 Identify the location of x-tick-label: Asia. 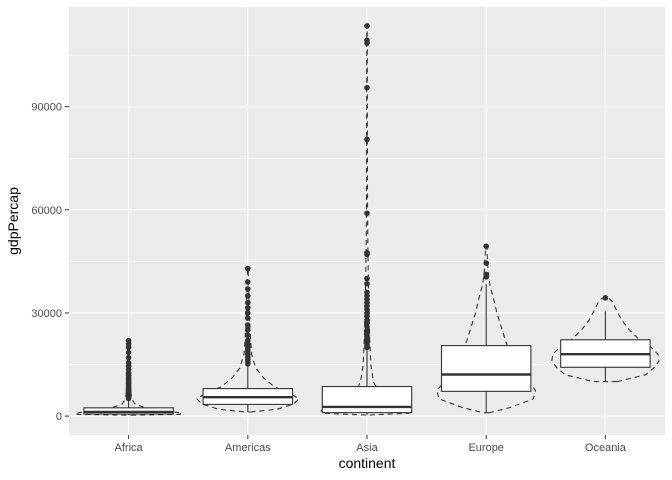
(367, 448).